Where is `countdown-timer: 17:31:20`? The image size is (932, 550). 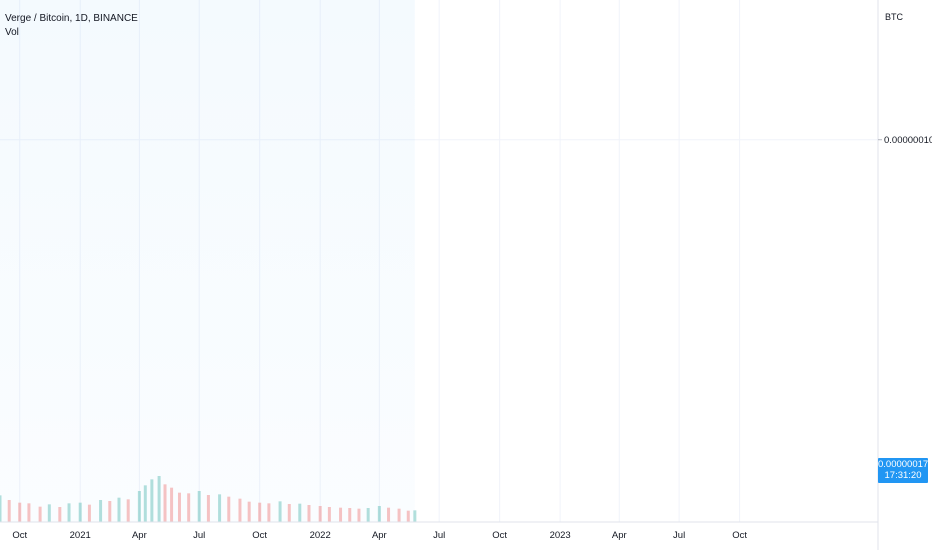
countdown-timer: 17:31:20 is located at coordinates (903, 475).